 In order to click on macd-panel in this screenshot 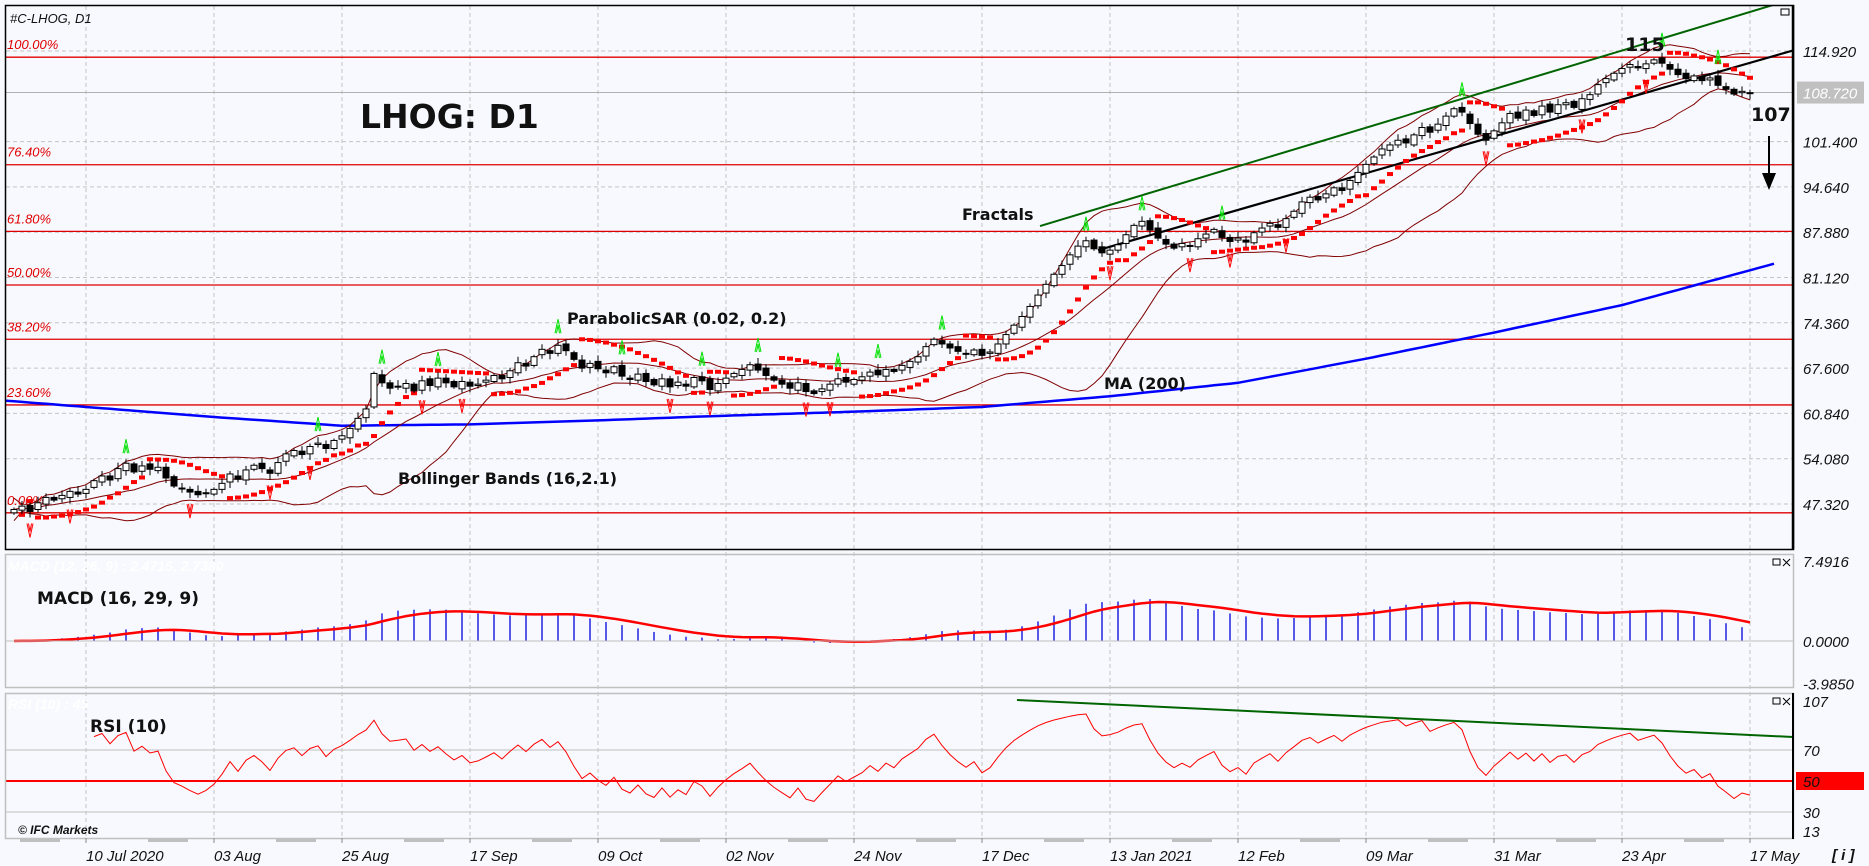, I will do `click(899, 621)`.